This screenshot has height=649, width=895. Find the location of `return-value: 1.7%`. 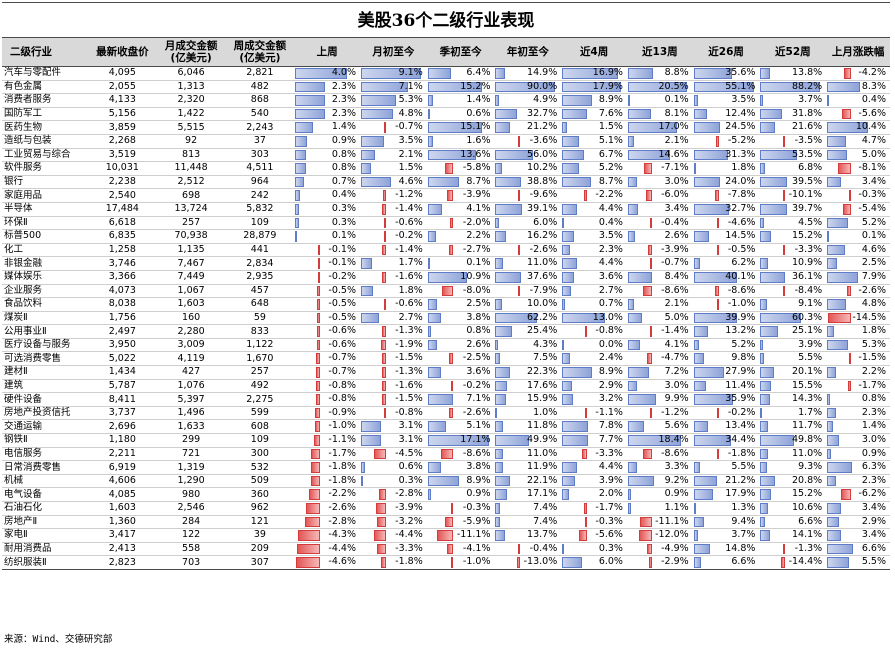

return-value: 1.7% is located at coordinates (410, 263).